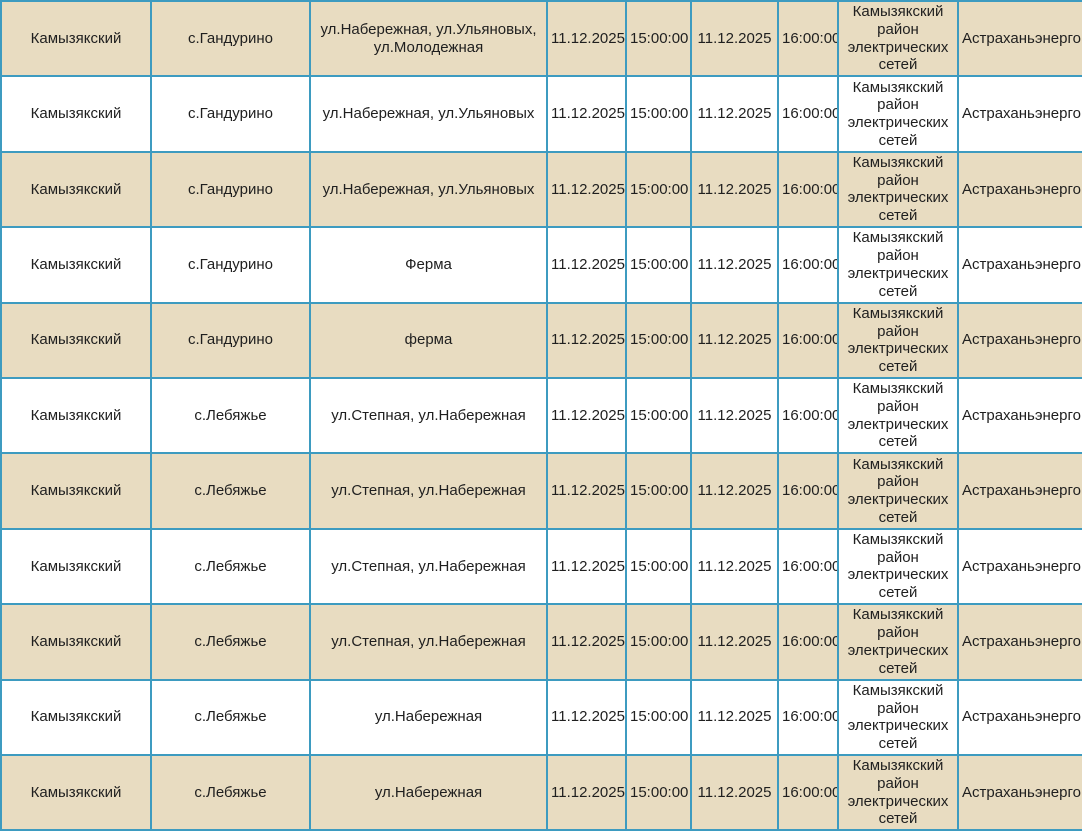  Describe the element at coordinates (428, 265) in the screenshot. I see `cell-streets: Ферма` at that location.